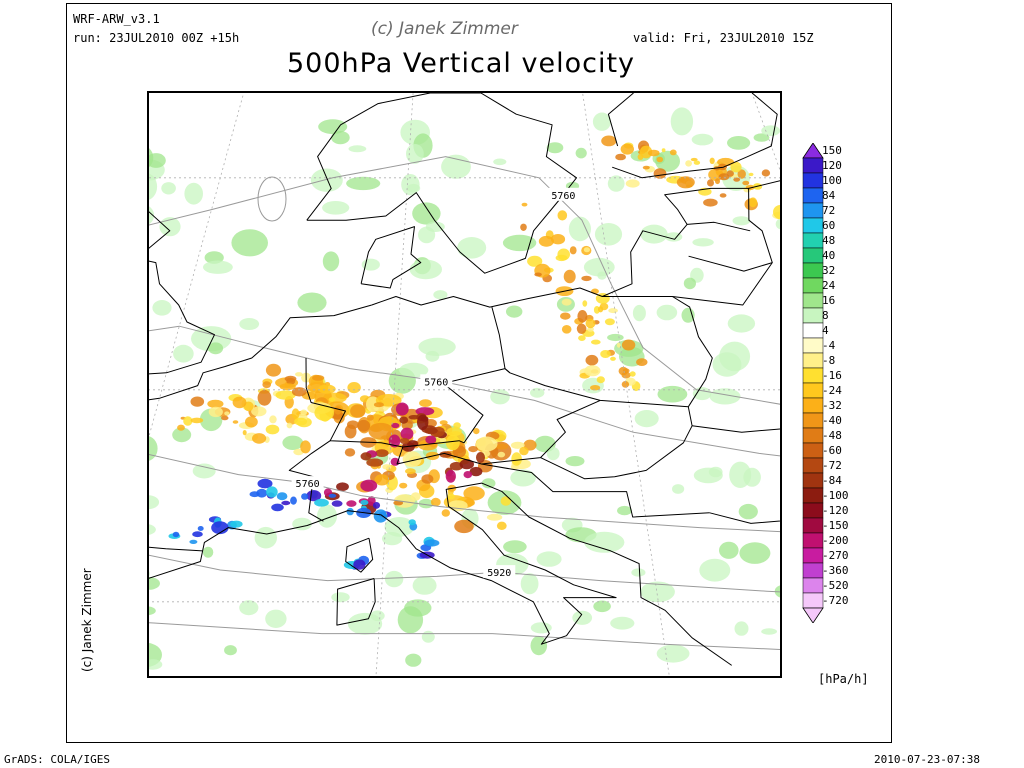 This screenshot has height=768, width=1024. I want to click on colorbar-label: -720, so click(835, 600).